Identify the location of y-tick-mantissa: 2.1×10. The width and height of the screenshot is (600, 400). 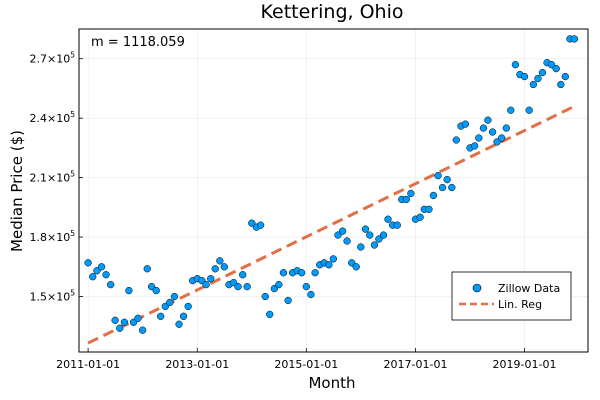
(50, 178).